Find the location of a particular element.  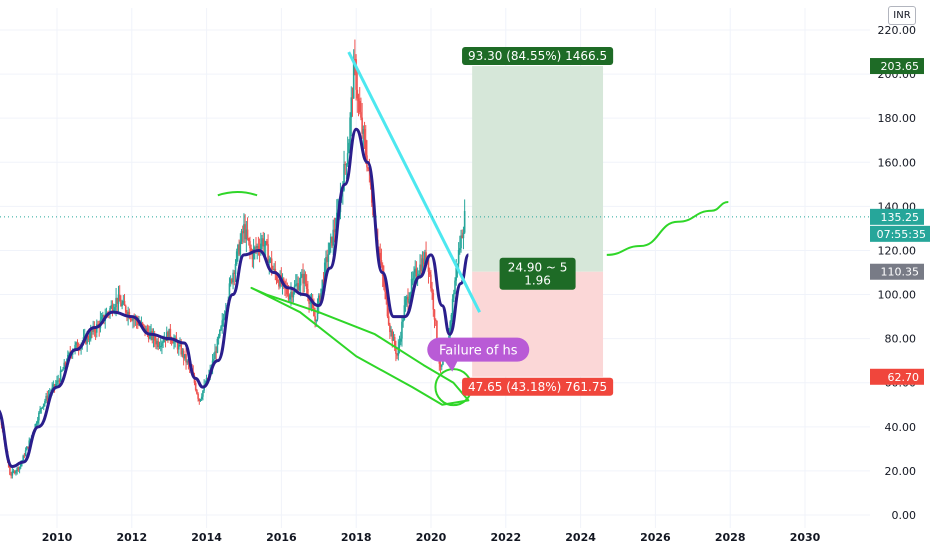

x-tick-label: 2018 is located at coordinates (356, 537).